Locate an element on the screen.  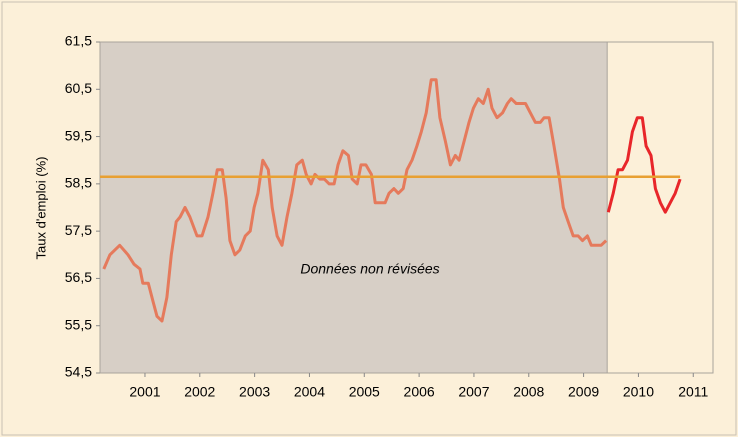
y-tick-label: 58,5 is located at coordinates (78, 183).